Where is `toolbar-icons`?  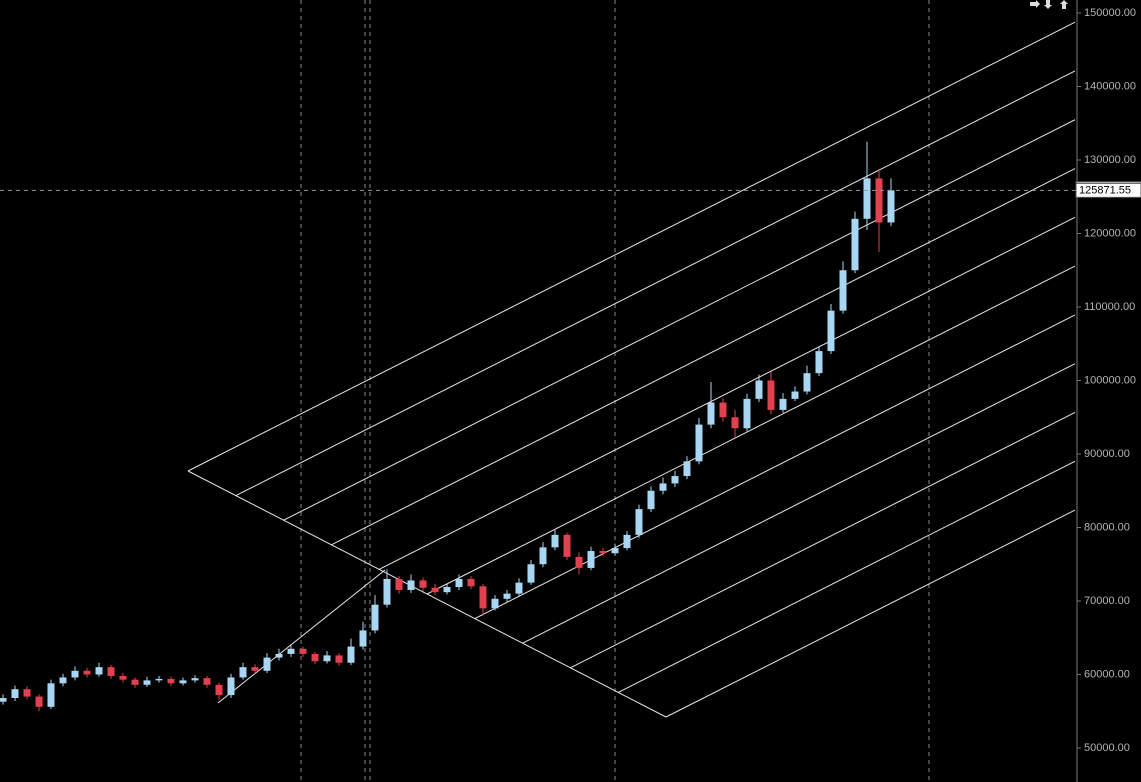
toolbar-icons is located at coordinates (1049, 4).